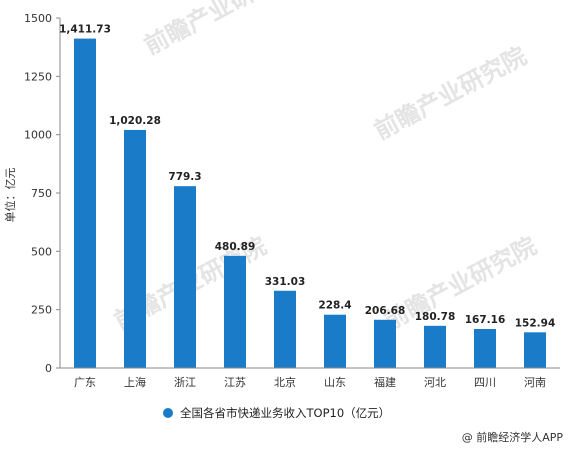 The height and width of the screenshot is (449, 569). Describe the element at coordinates (450, 94) in the screenshot. I see `watermark-2: 前瞻产业研究院` at that location.